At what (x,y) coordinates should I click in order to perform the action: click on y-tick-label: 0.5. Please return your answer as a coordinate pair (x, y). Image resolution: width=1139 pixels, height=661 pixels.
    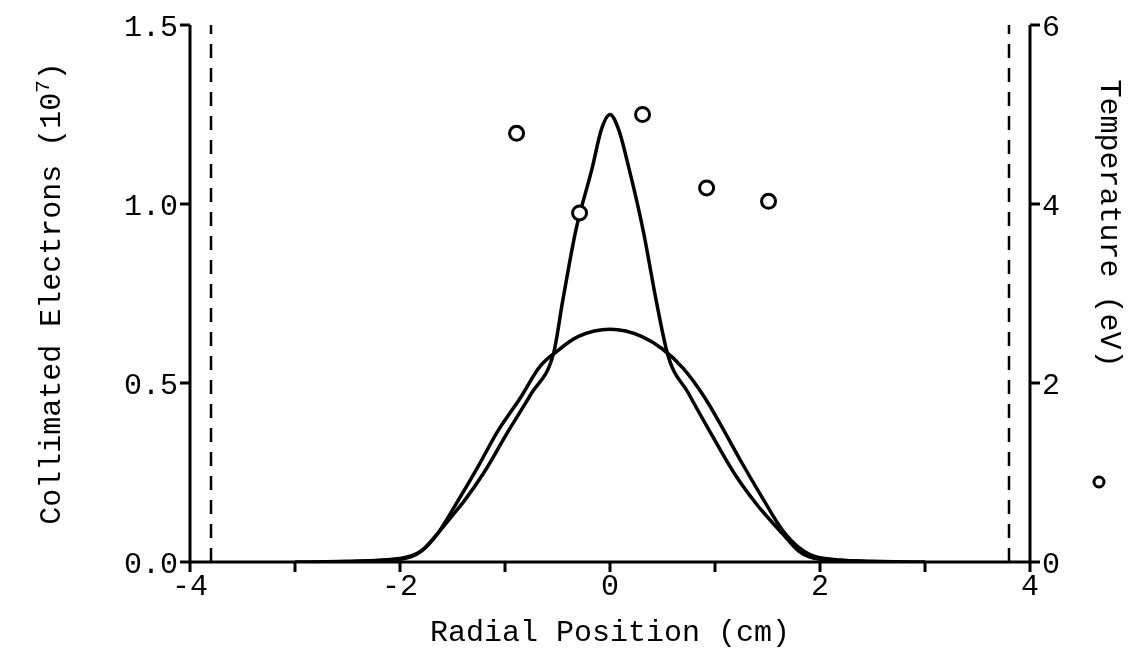
    Looking at the image, I should click on (150, 385).